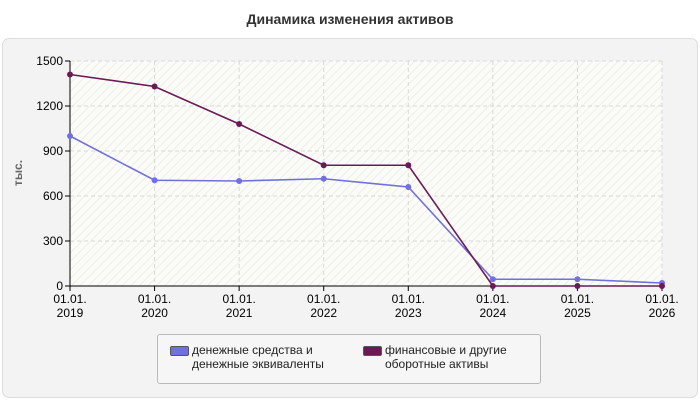  Describe the element at coordinates (179, 351) in the screenshot. I see `legend-swatch-cash` at that location.